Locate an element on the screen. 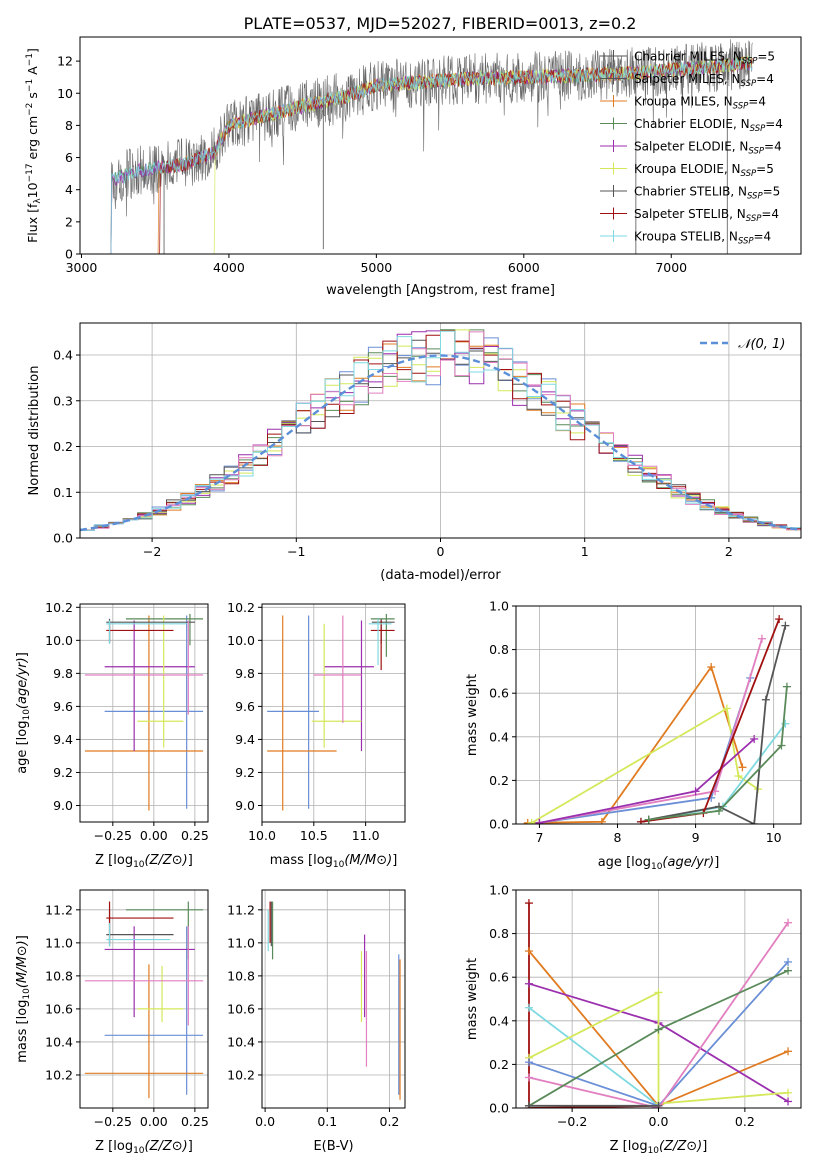  x-tick-label: 0.1 is located at coordinates (327, 1121).